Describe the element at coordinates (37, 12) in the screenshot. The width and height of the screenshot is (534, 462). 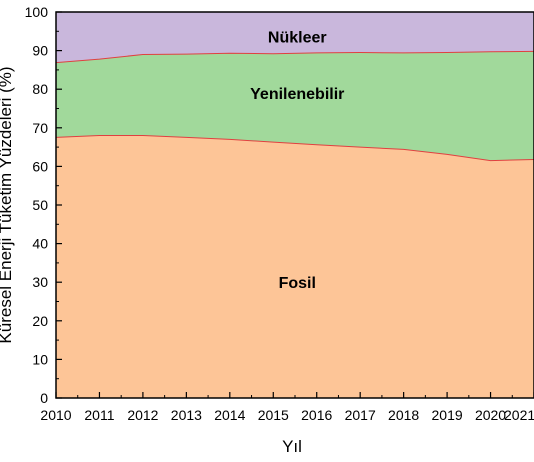
I see `y-tick-label: 100` at that location.